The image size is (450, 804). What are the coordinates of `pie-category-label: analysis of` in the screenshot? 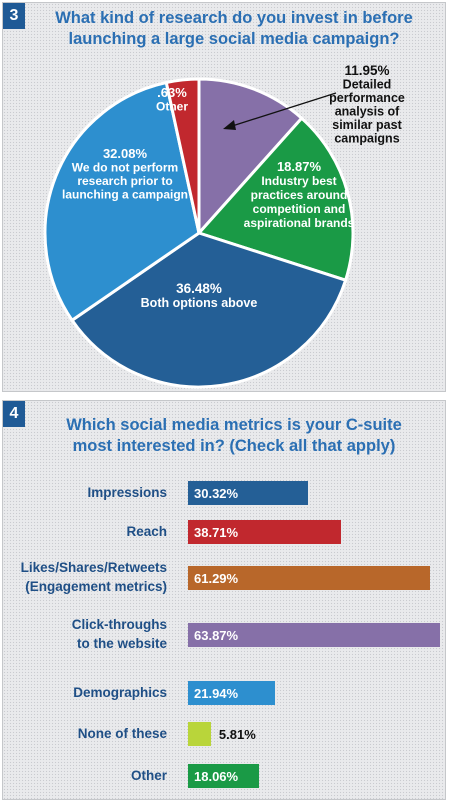 It's located at (367, 112).